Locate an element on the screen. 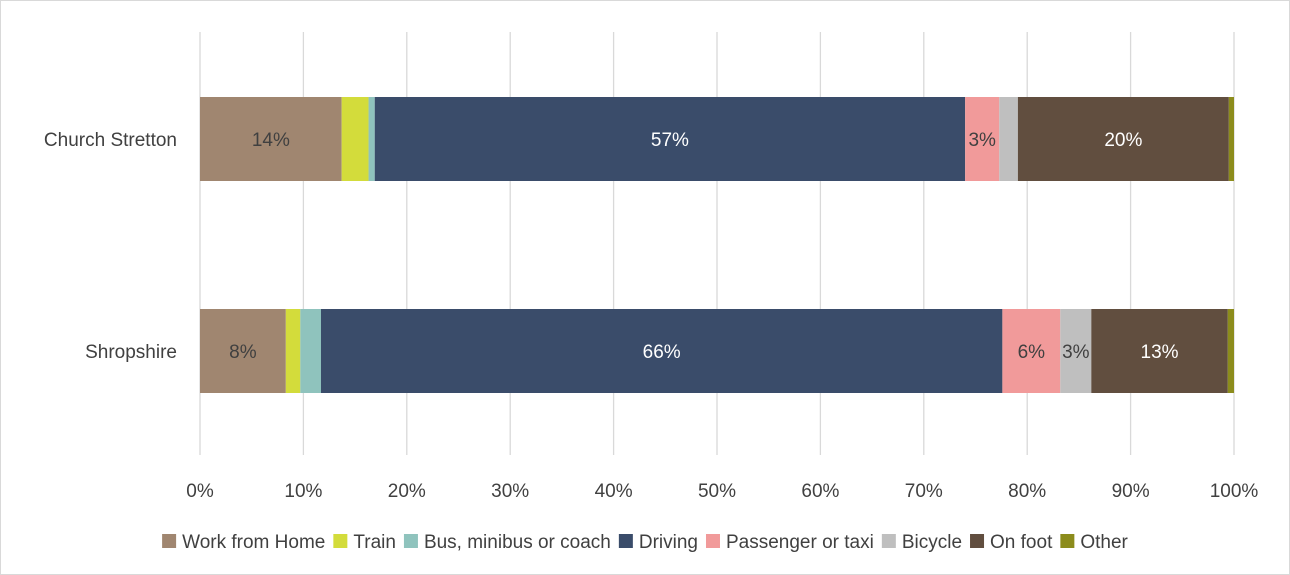  legend-label: Passenger or taxi is located at coordinates (800, 542).